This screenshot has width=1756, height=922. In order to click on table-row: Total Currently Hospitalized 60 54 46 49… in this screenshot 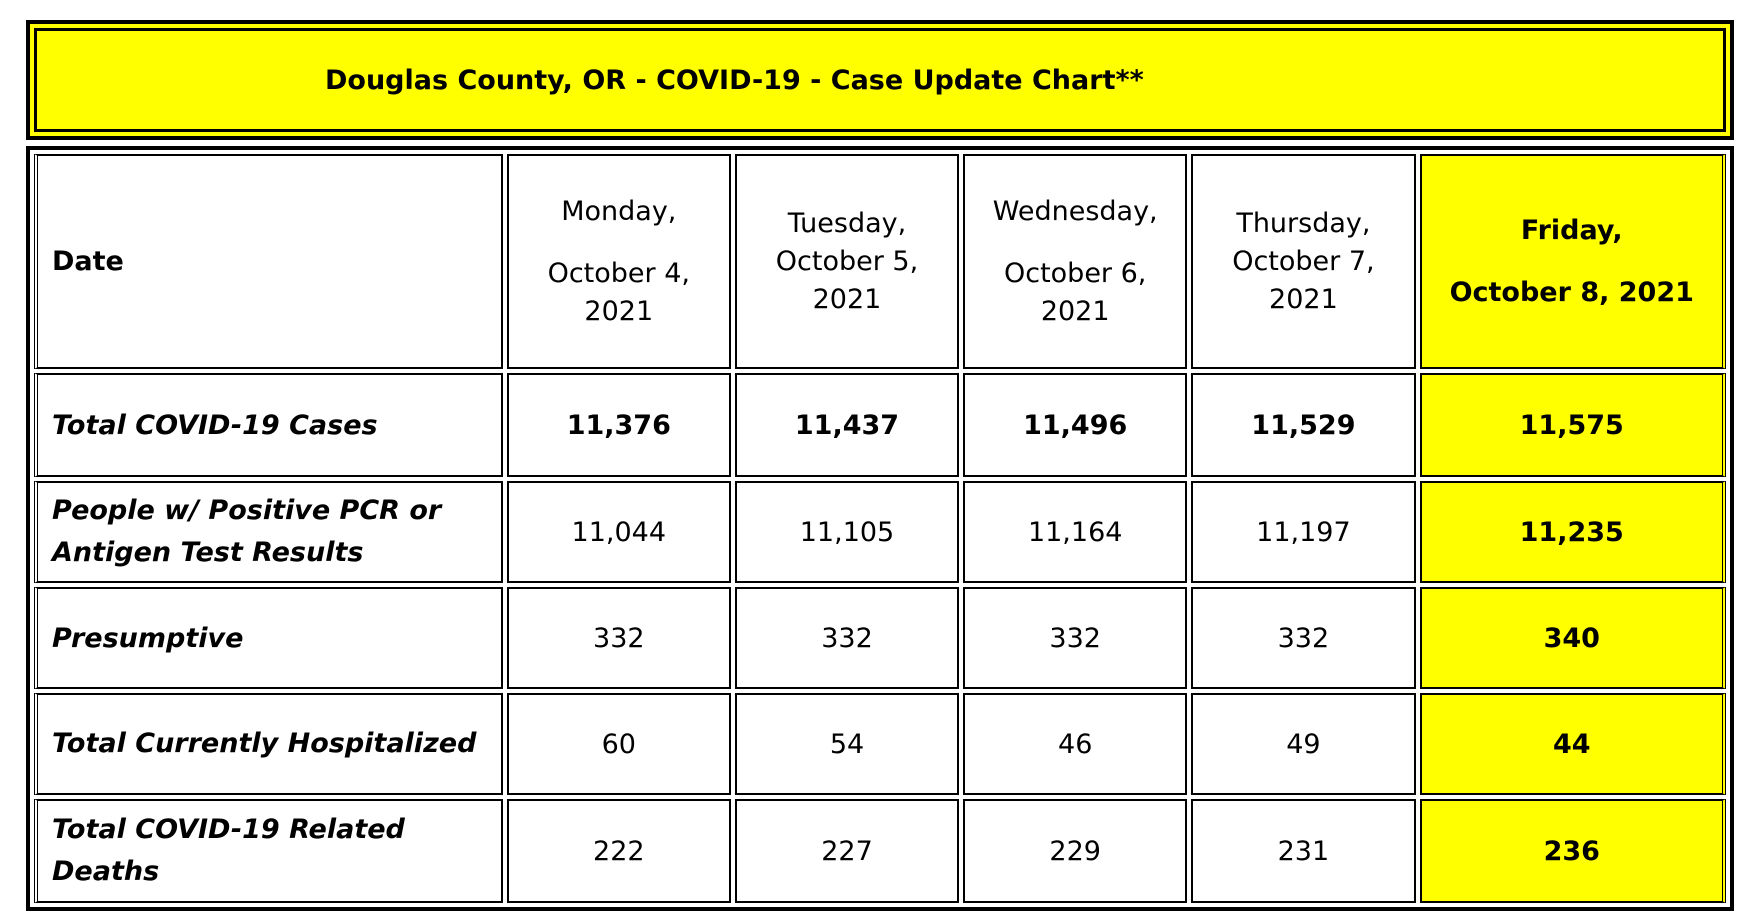, I will do `click(880, 744)`.